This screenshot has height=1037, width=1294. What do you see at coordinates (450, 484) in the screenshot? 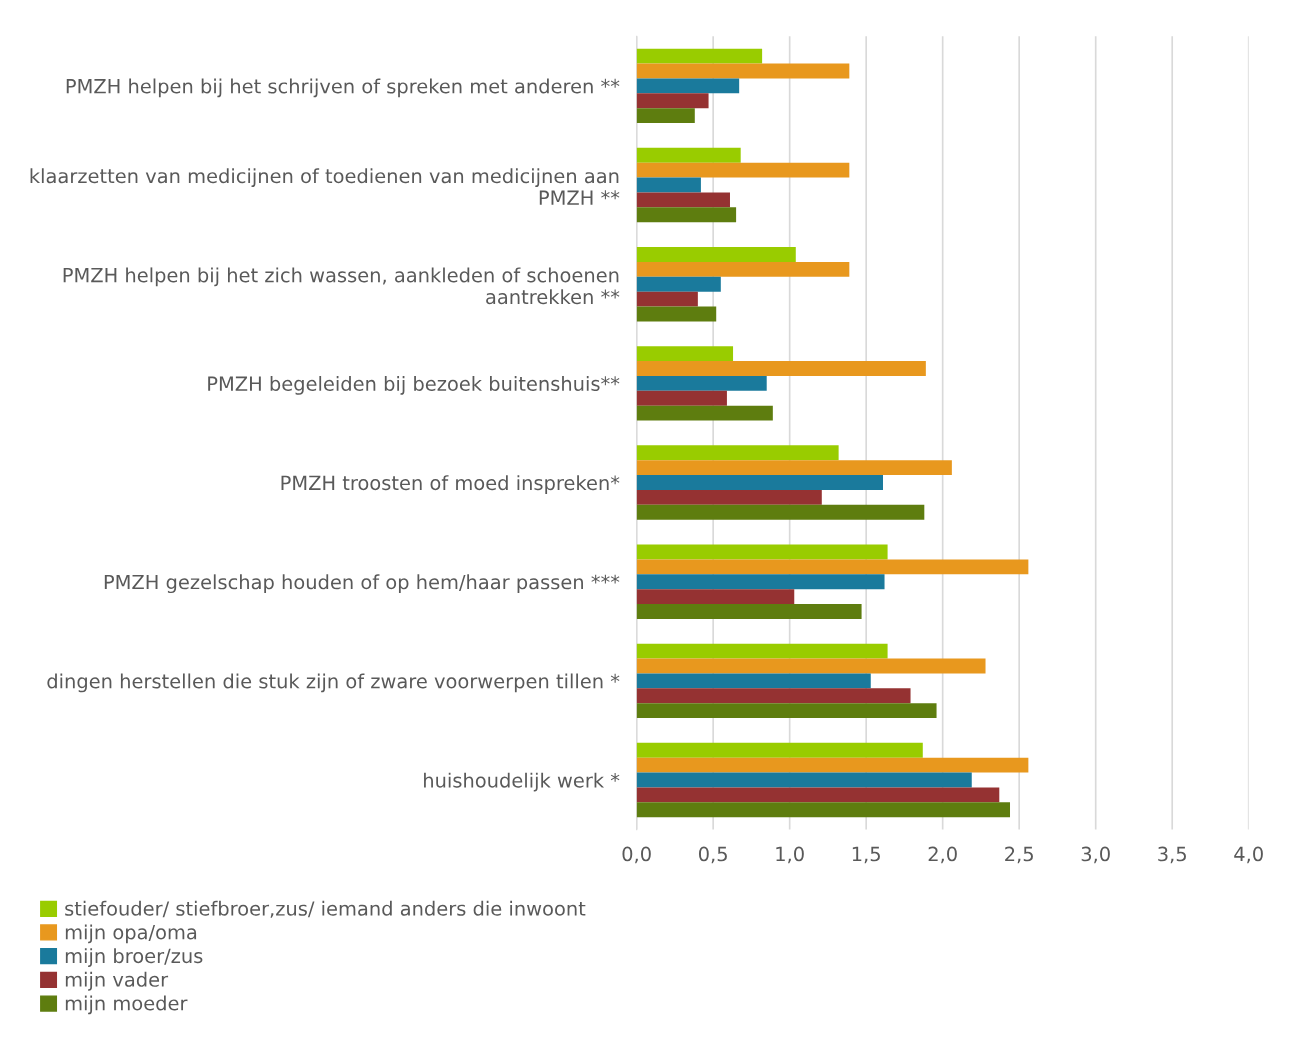
I see `y-tick-label: PMZH troosten of moed inspreken*` at bounding box center [450, 484].